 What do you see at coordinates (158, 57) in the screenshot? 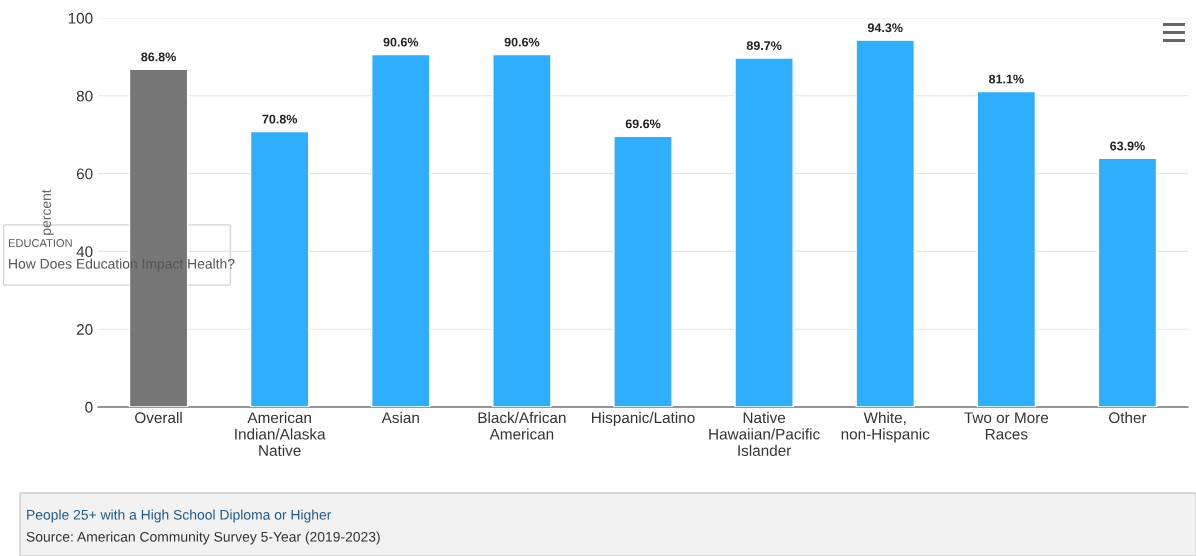
I see `data-label: 86.8%` at bounding box center [158, 57].